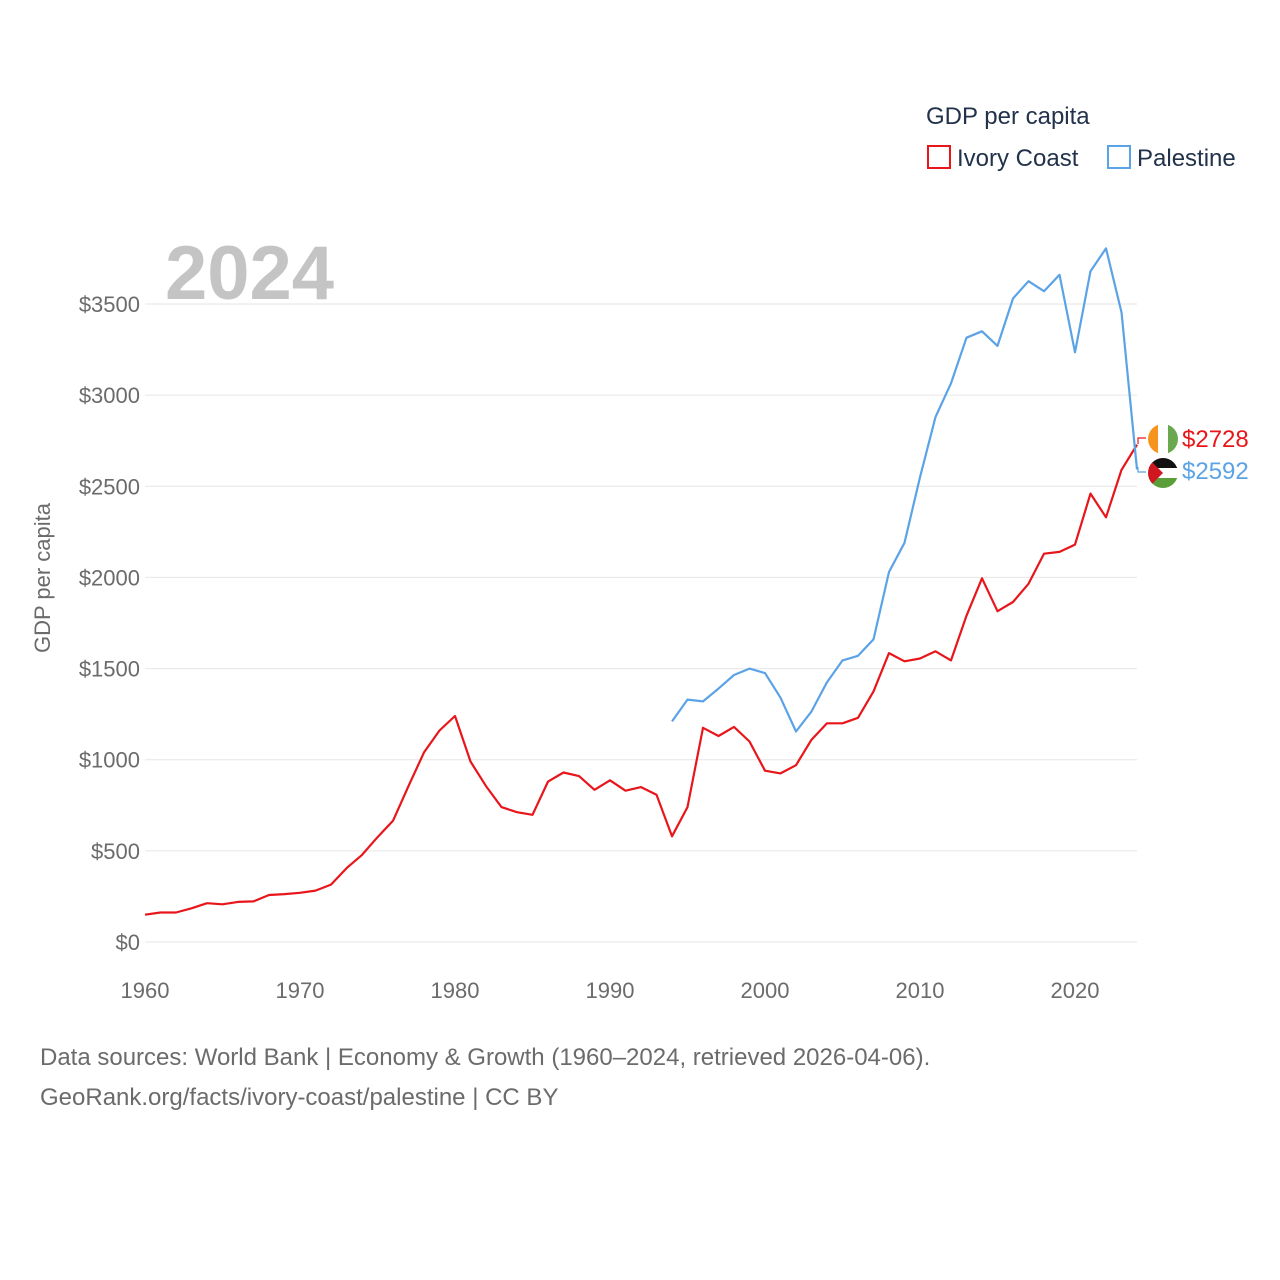 The width and height of the screenshot is (1280, 1280). Describe the element at coordinates (920, 990) in the screenshot. I see `x-tick-label: 2010` at that location.